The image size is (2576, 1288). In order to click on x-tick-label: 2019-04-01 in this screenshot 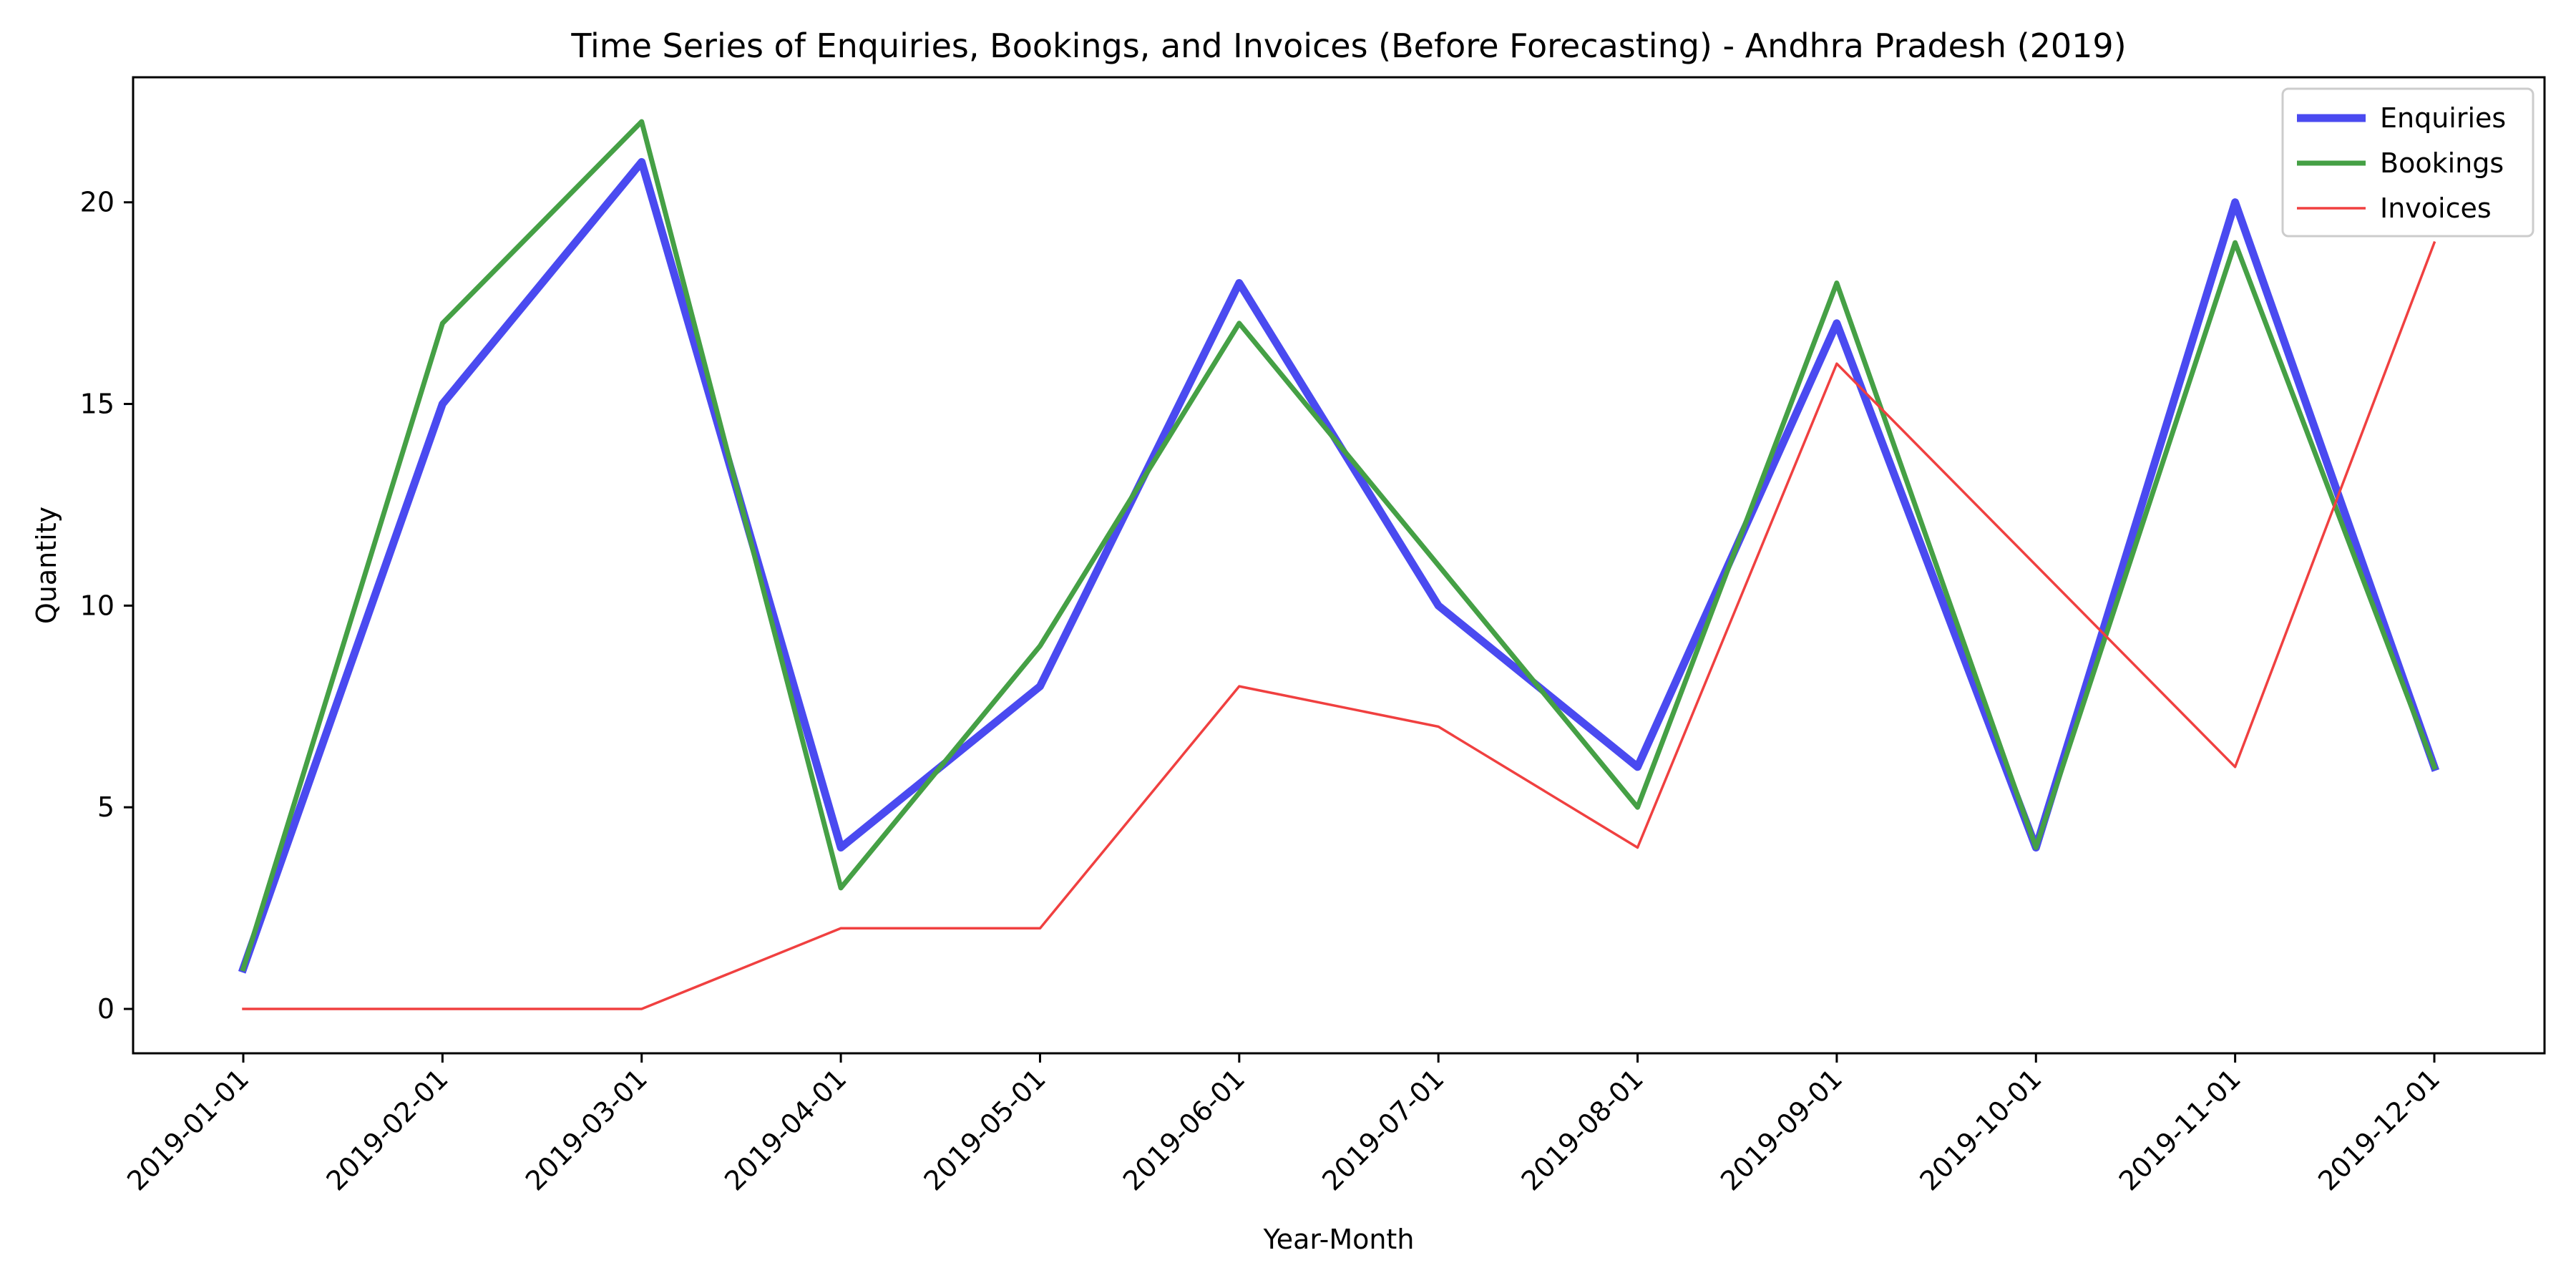, I will do `click(785, 1129)`.